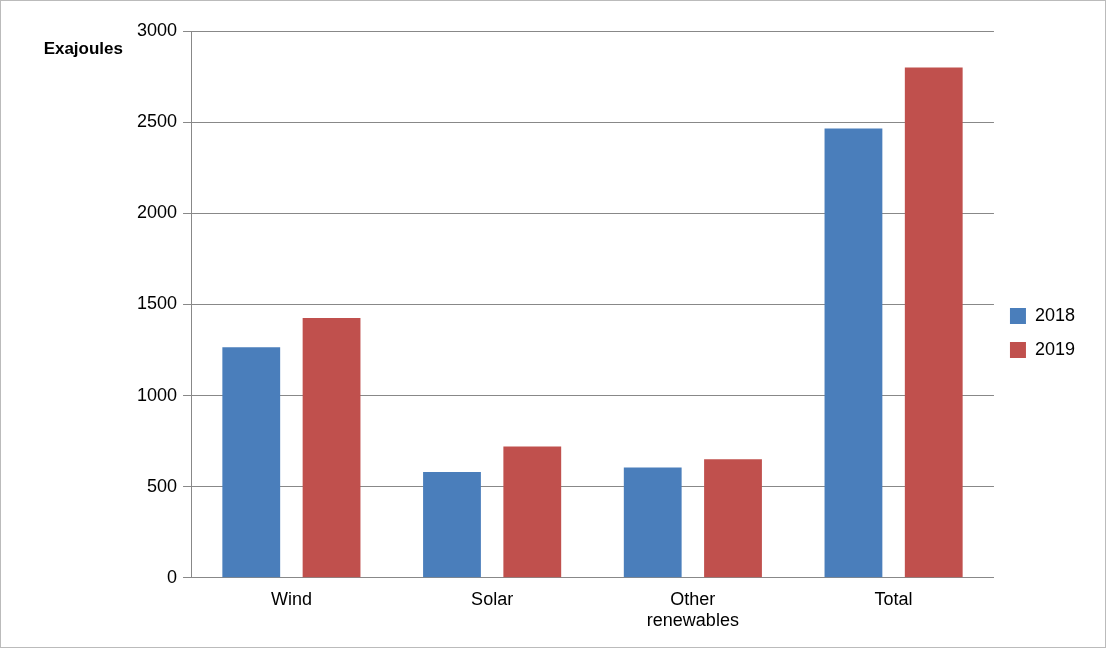  What do you see at coordinates (162, 485) in the screenshot?
I see `y-tick-label: 500` at bounding box center [162, 485].